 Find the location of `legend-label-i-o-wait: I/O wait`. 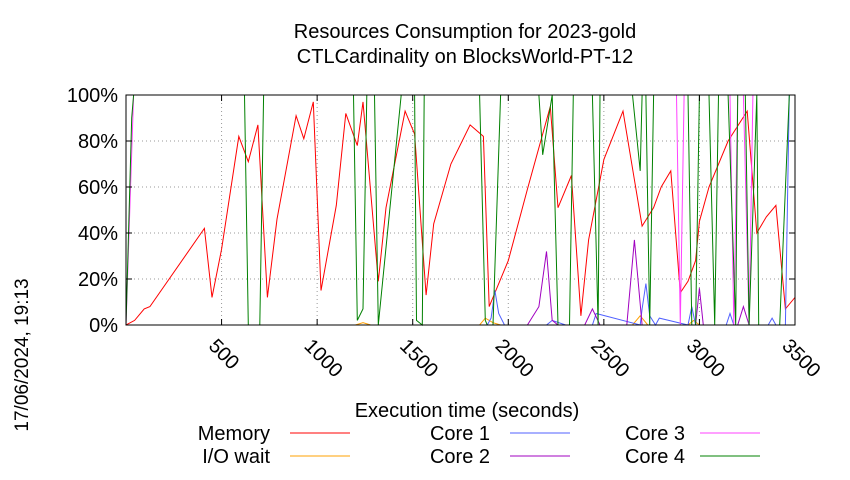

legend-label-i-o-wait: I/O wait is located at coordinates (236, 457).